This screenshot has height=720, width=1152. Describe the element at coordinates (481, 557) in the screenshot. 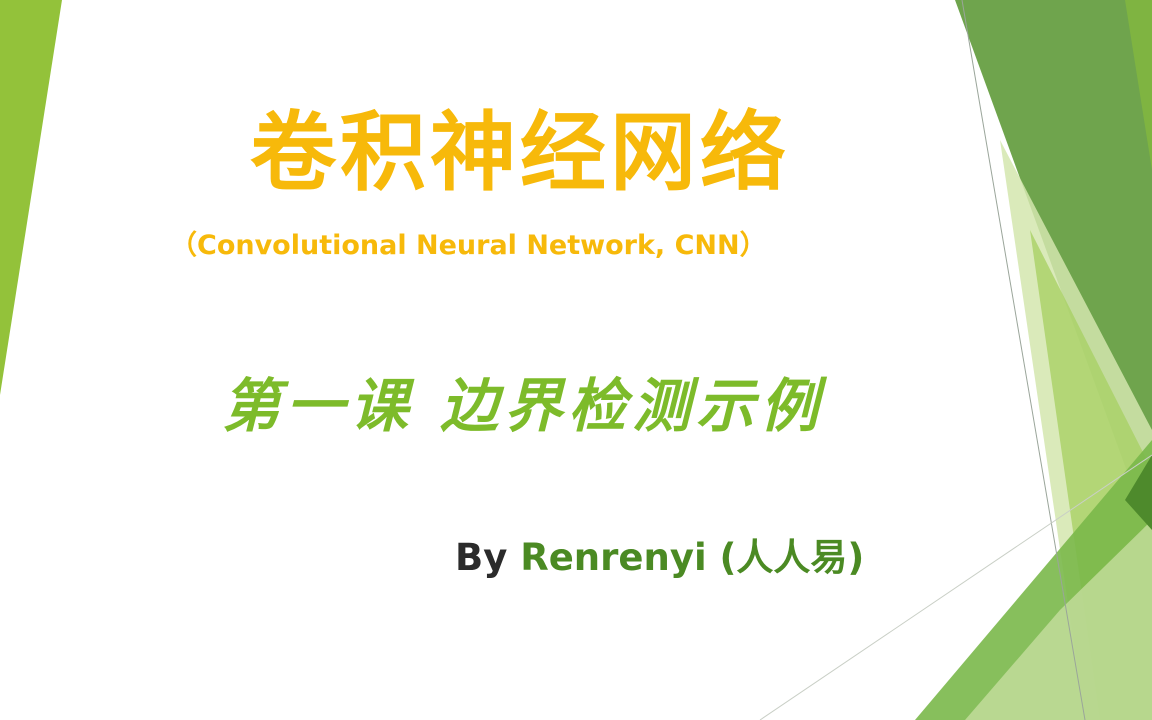

I see `by-label: By` at that location.